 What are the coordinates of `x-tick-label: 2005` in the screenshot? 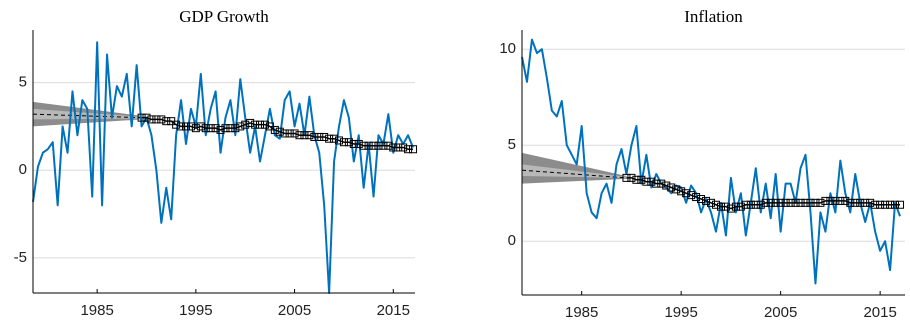 It's located at (780, 312).